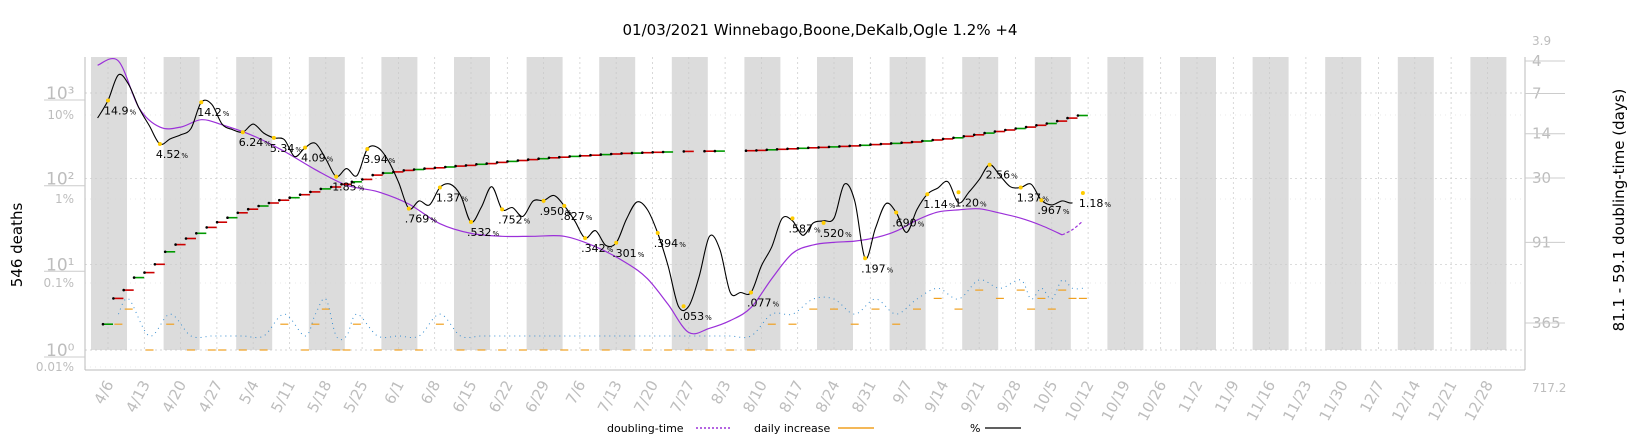  What do you see at coordinates (971, 202) in the screenshot?
I see `percent-label: 1.20%` at bounding box center [971, 202].